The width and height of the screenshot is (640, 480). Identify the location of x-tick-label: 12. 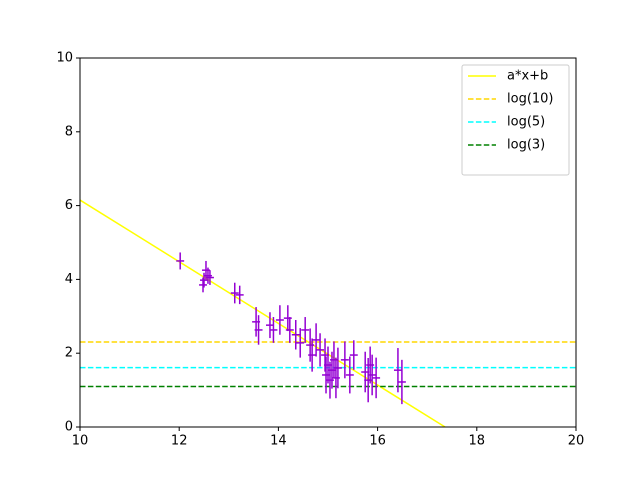
(179, 441).